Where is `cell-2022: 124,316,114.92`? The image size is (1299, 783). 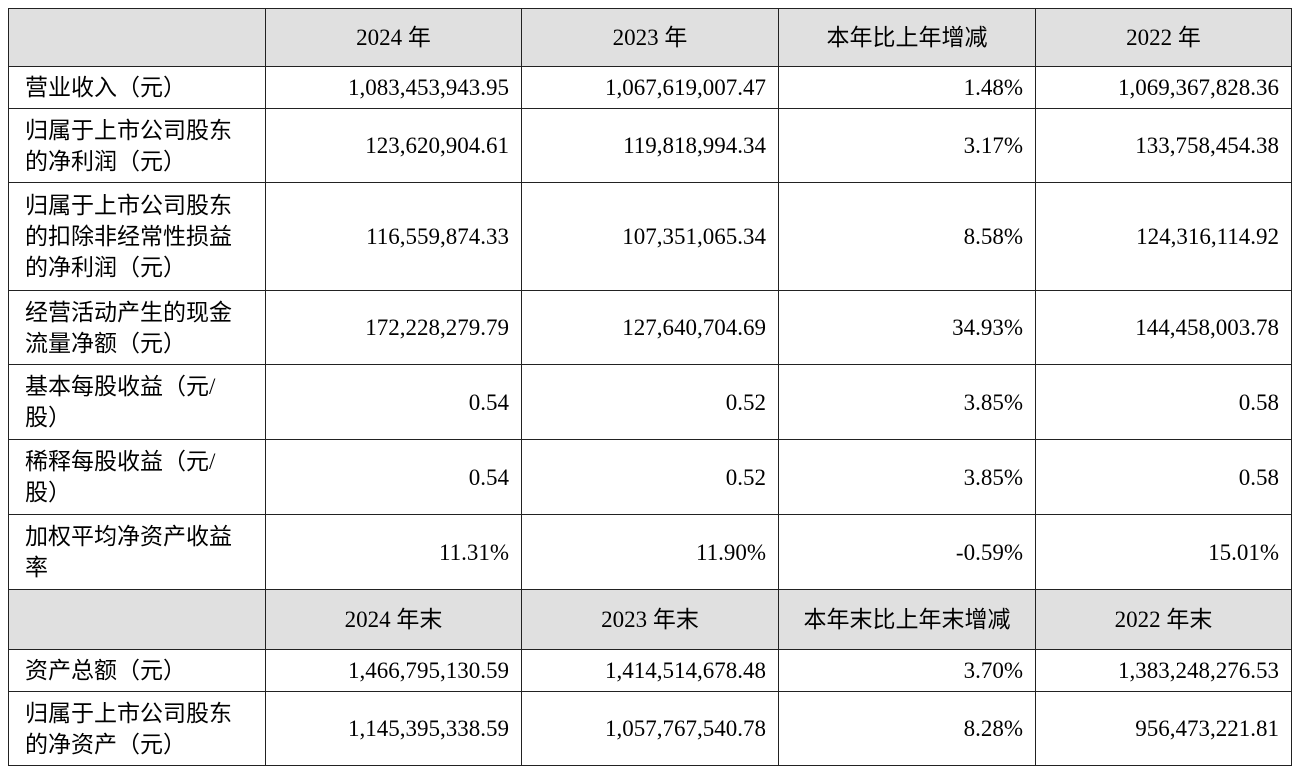
cell-2022: 124,316,114.92 is located at coordinates (1163, 236).